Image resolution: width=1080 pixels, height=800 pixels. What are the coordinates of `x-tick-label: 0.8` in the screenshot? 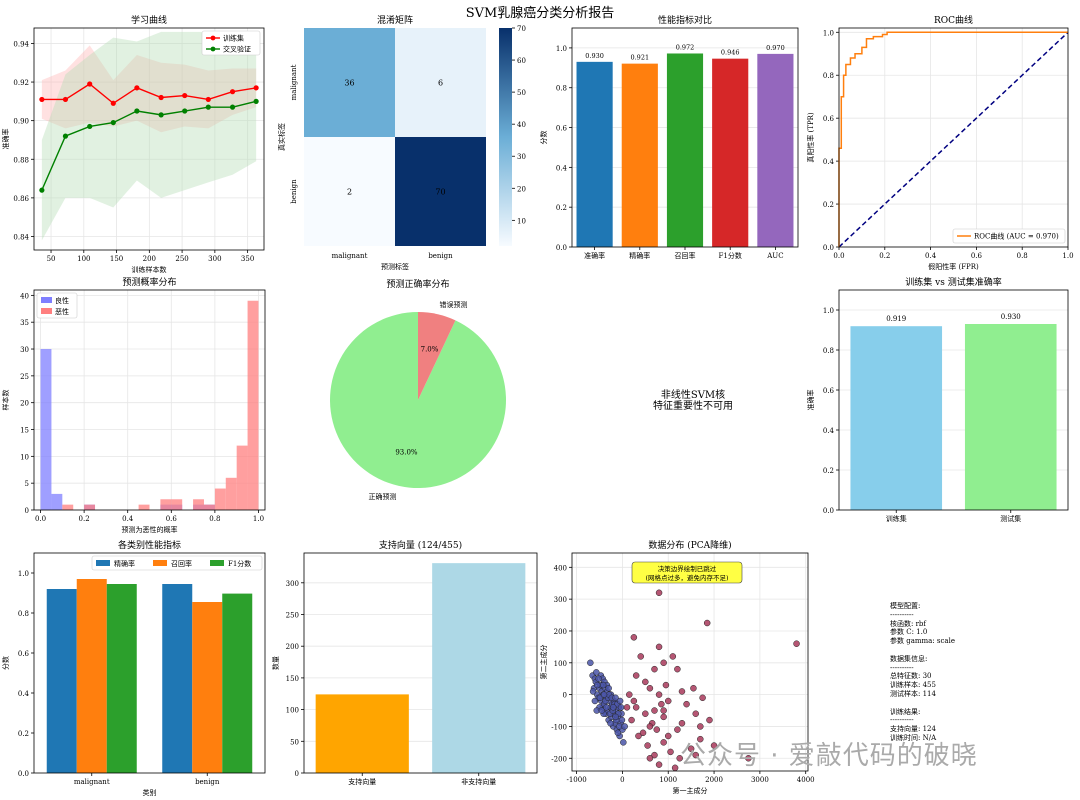 It's located at (214, 519).